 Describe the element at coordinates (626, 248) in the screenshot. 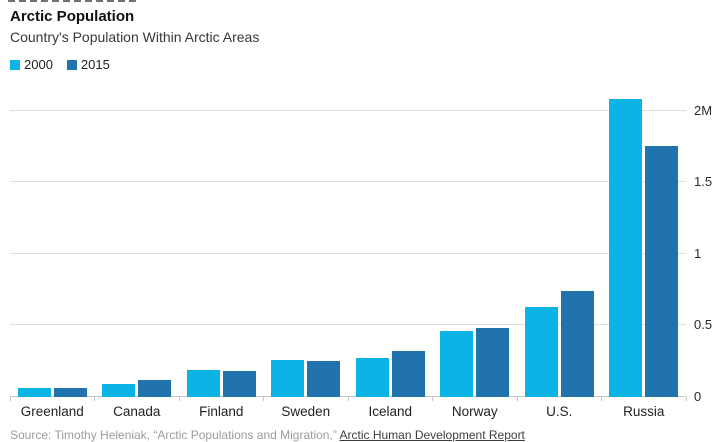

I see `bar-russia-2000` at that location.